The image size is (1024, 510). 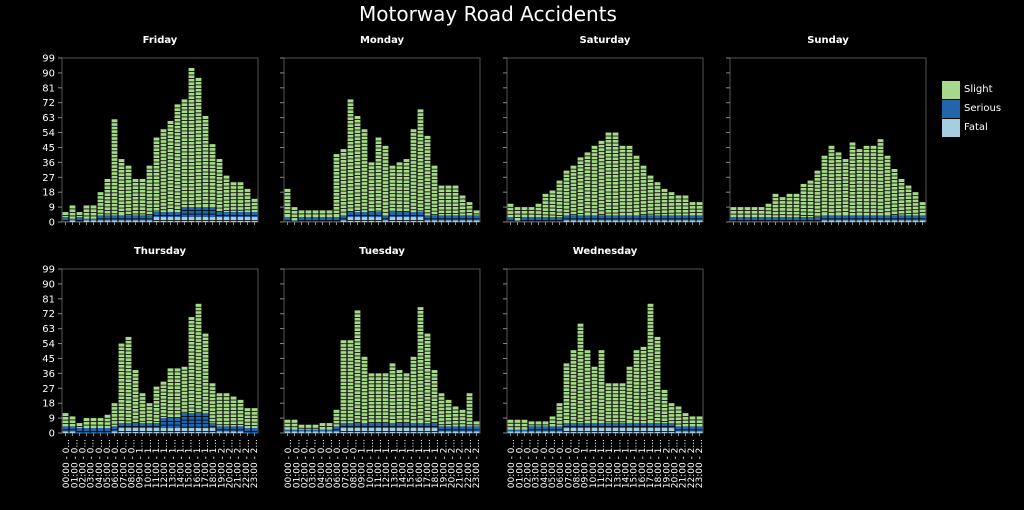 I want to click on legend-item-slight: Slight, so click(x=971, y=89).